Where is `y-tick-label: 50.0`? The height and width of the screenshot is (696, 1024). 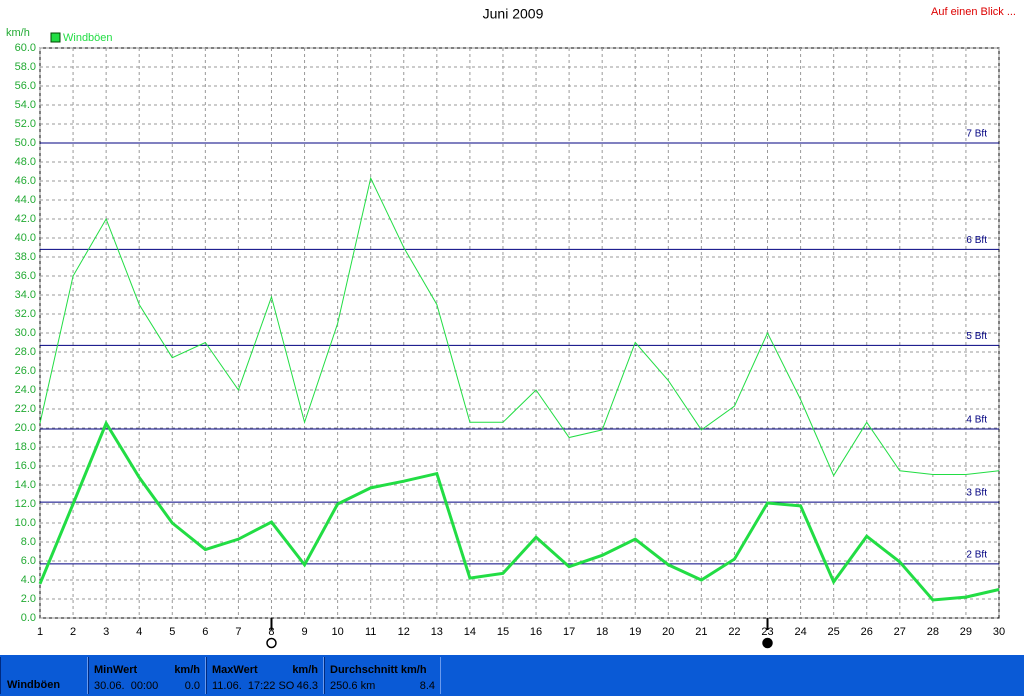
y-tick-label: 50.0 is located at coordinates (25, 143).